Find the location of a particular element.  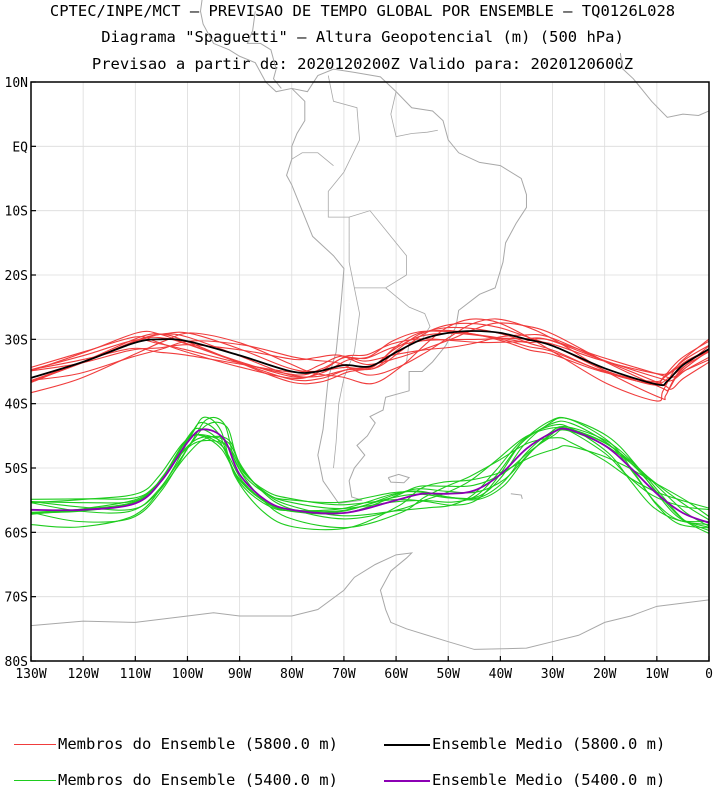

legend-label-member-5800: Membros do Ensemble (5800.0 m) is located at coordinates (198, 744).